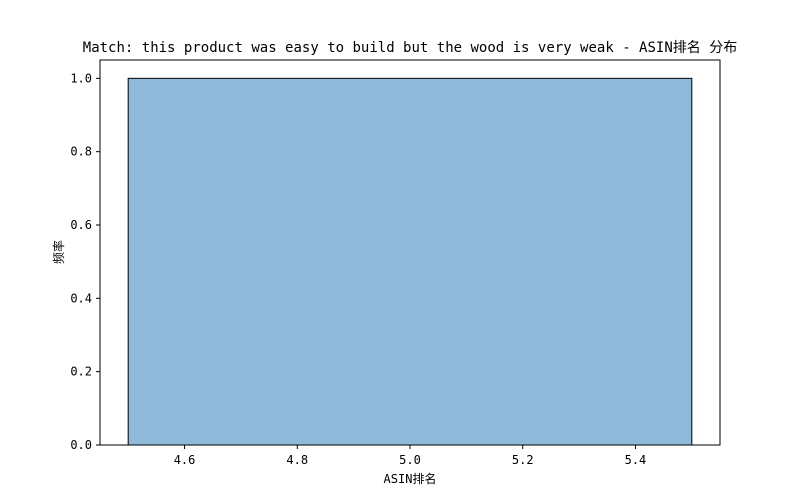  What do you see at coordinates (523, 460) in the screenshot?
I see `x-tick-label-3: 5.2` at bounding box center [523, 460].